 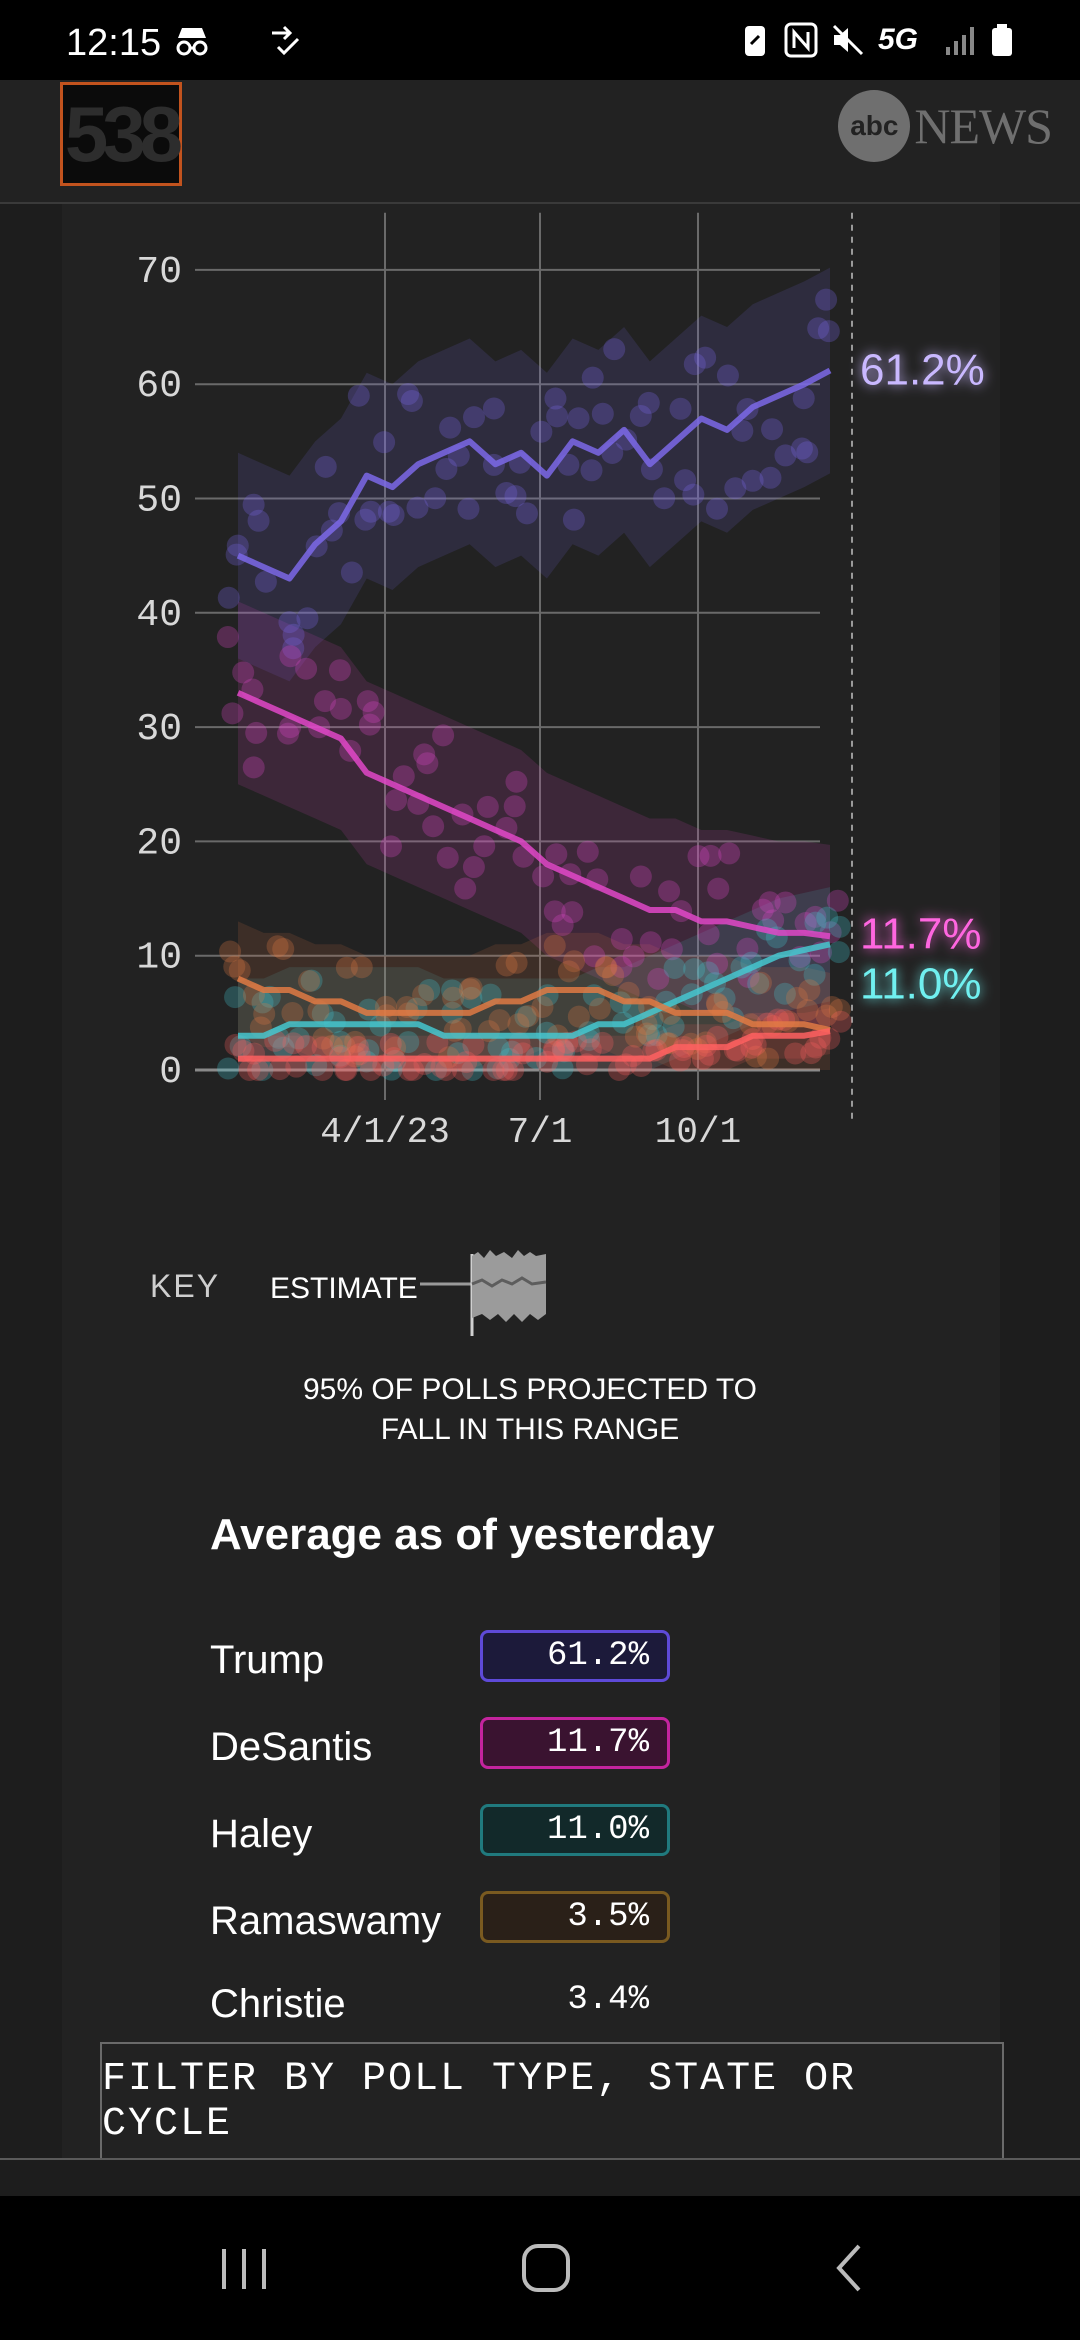 What do you see at coordinates (983, 126) in the screenshot?
I see `abc-news-text: NEWS` at bounding box center [983, 126].